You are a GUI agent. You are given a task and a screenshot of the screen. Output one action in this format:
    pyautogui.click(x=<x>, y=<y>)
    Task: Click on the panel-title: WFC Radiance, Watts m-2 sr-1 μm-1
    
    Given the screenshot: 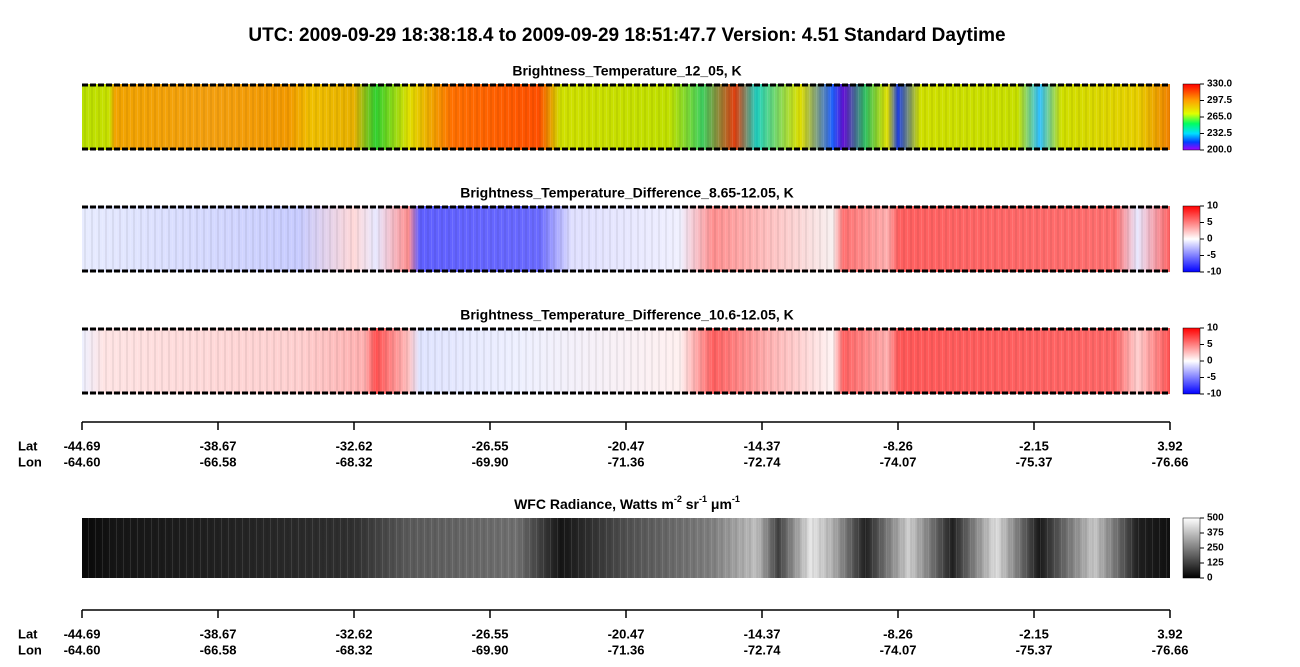 What is the action you would take?
    pyautogui.click(x=627, y=502)
    